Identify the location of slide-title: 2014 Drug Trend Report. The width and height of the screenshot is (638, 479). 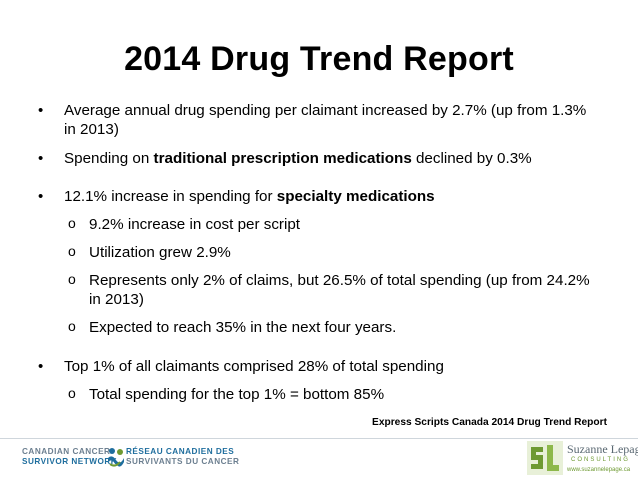
(319, 59).